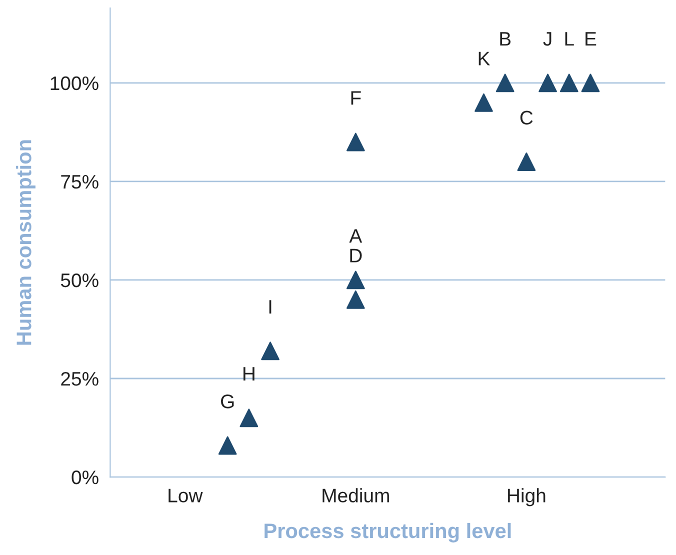 The width and height of the screenshot is (676, 555). I want to click on data-label: D, so click(356, 255).